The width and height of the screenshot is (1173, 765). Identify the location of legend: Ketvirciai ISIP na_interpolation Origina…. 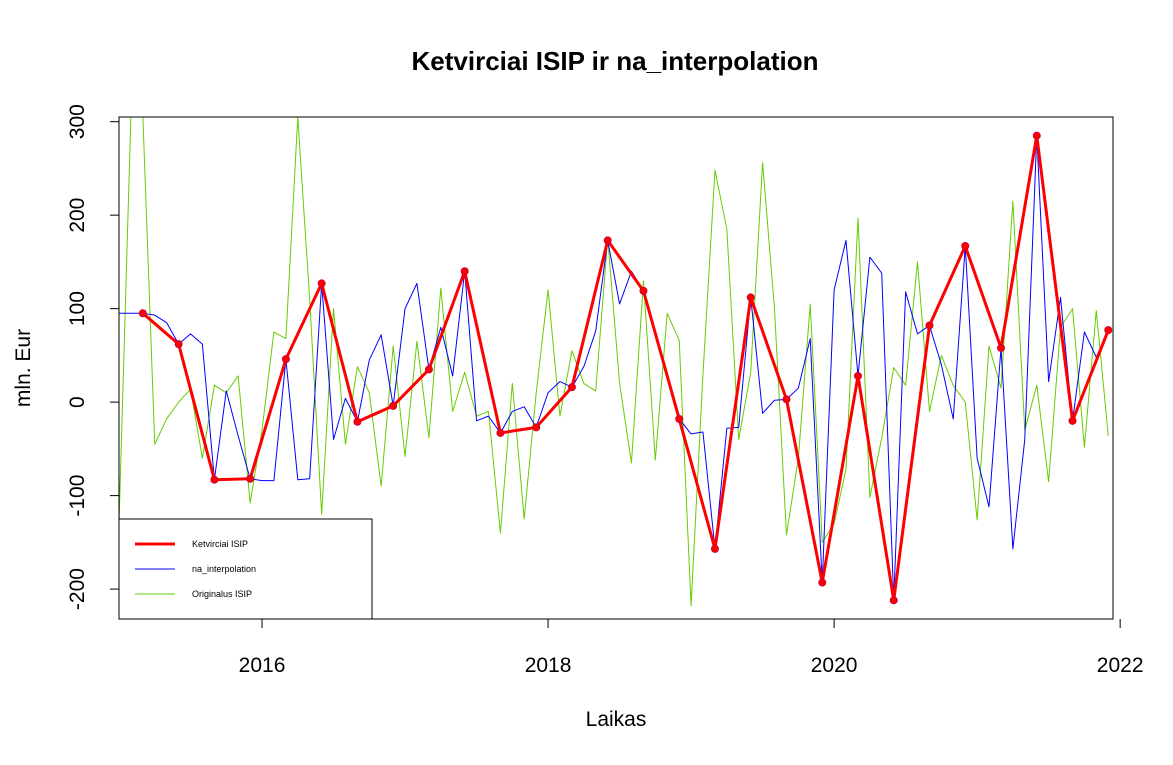
(245, 569).